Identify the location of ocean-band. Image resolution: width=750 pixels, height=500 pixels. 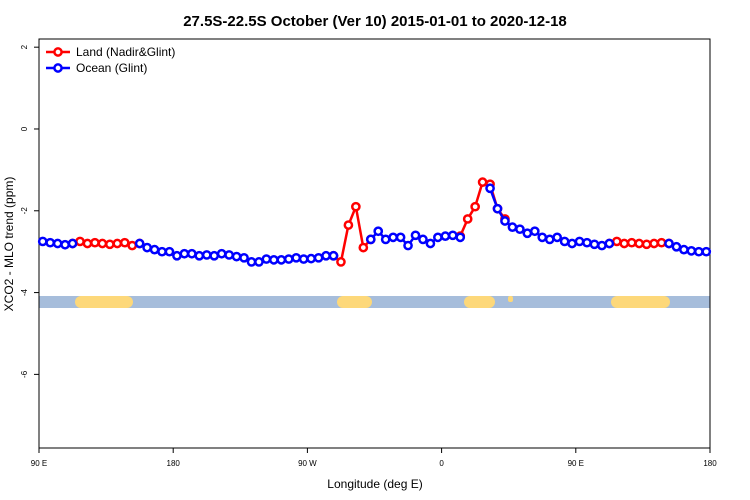
(374, 302).